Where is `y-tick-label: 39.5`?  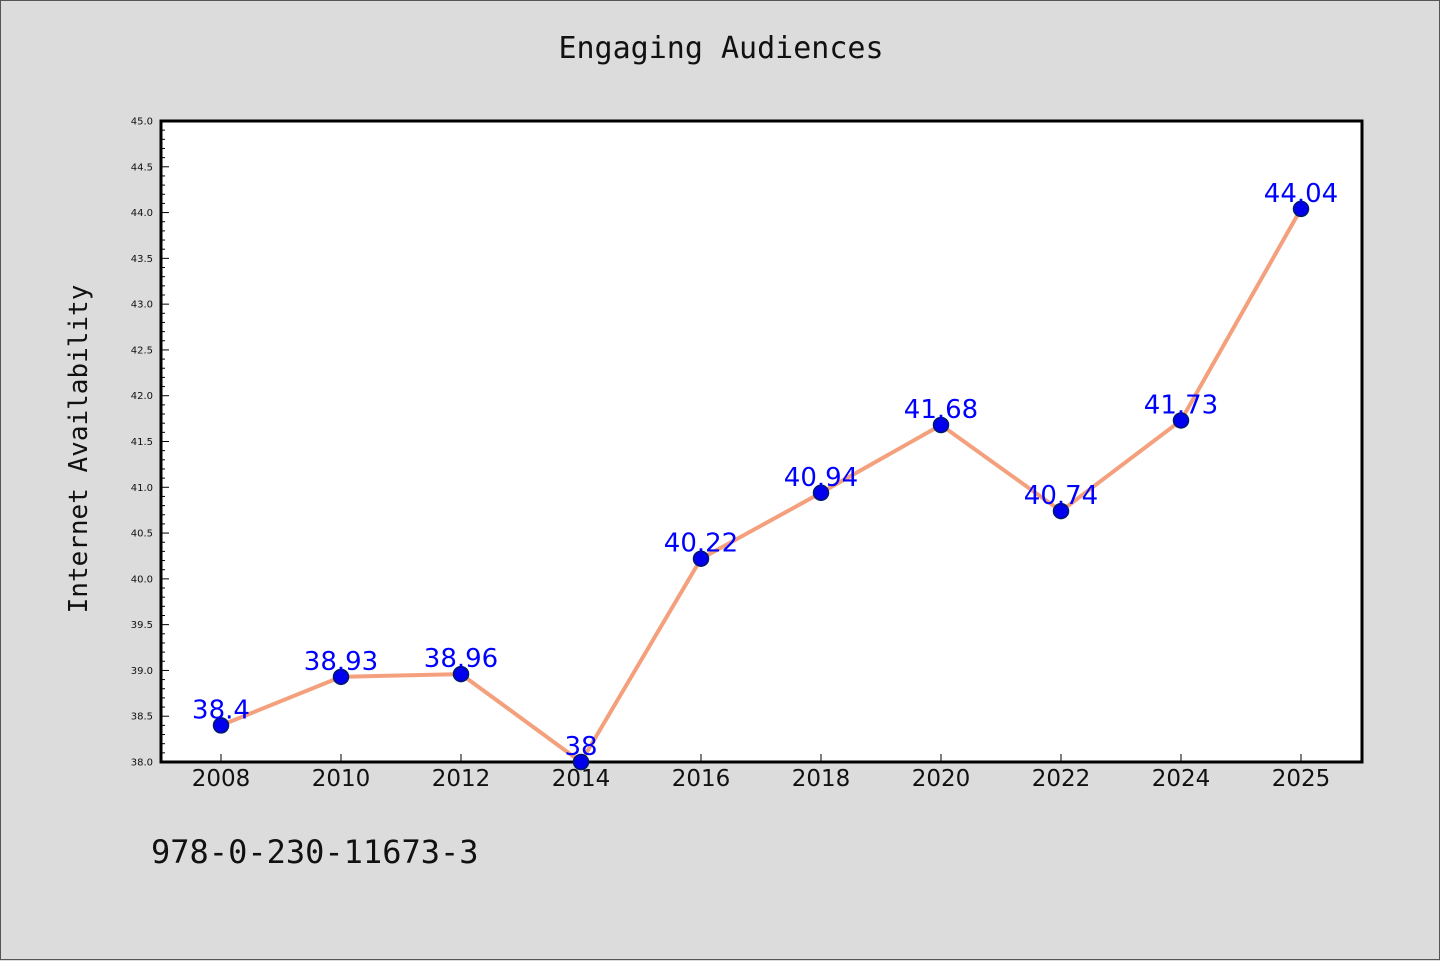 y-tick-label: 39.5 is located at coordinates (142, 625).